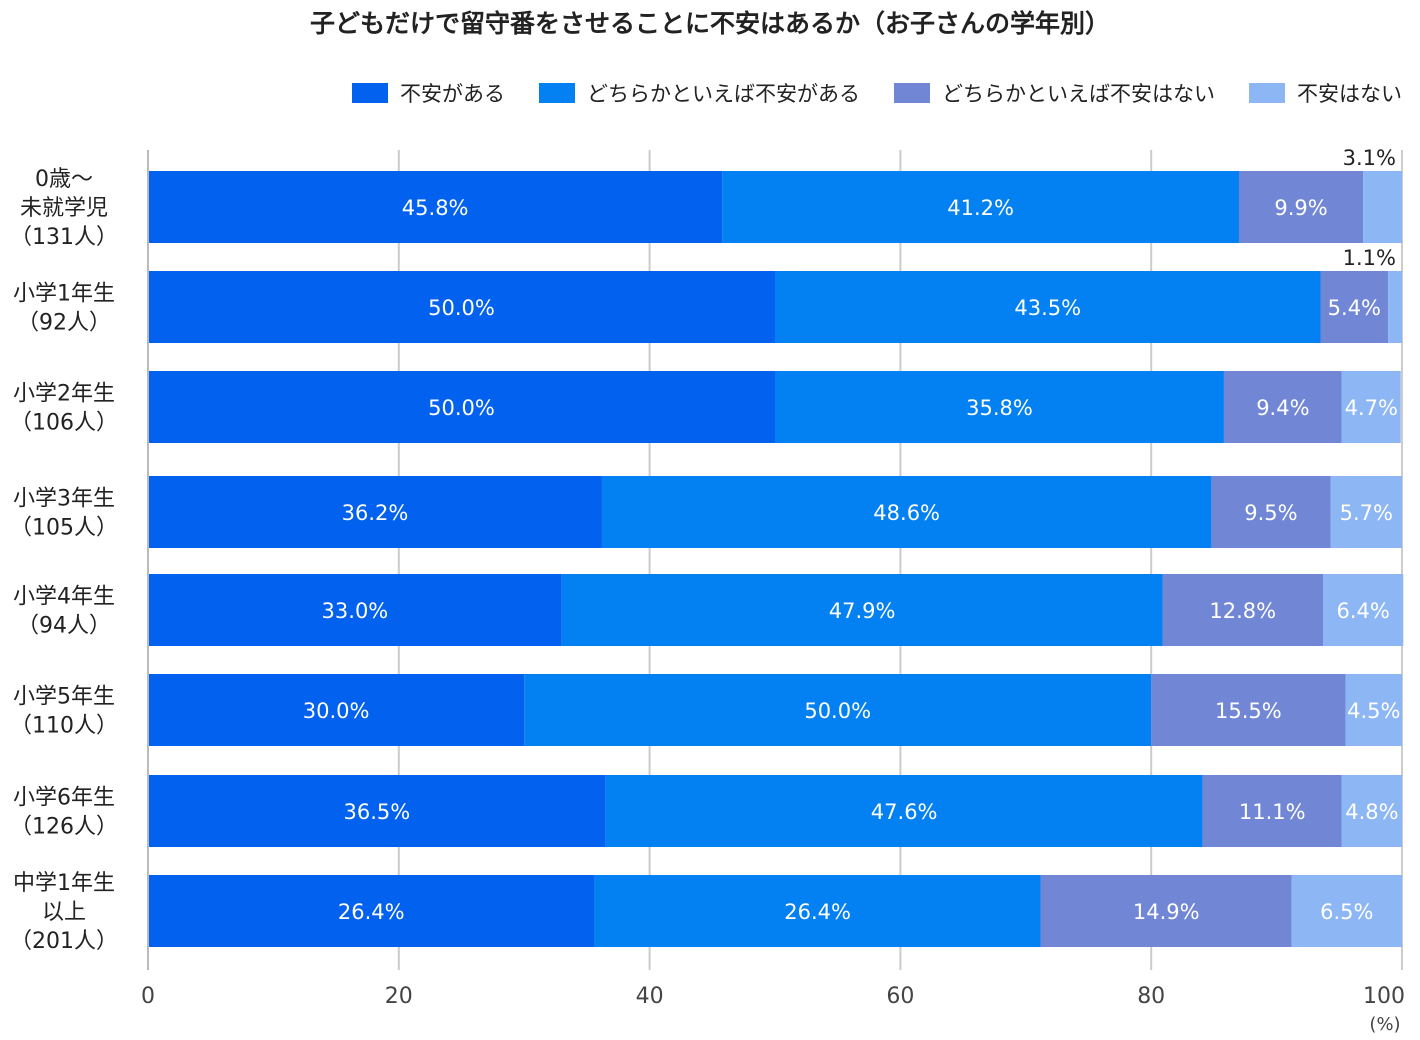  What do you see at coordinates (1349, 94) in the screenshot?
I see `legend-label: 不安はない` at bounding box center [1349, 94].